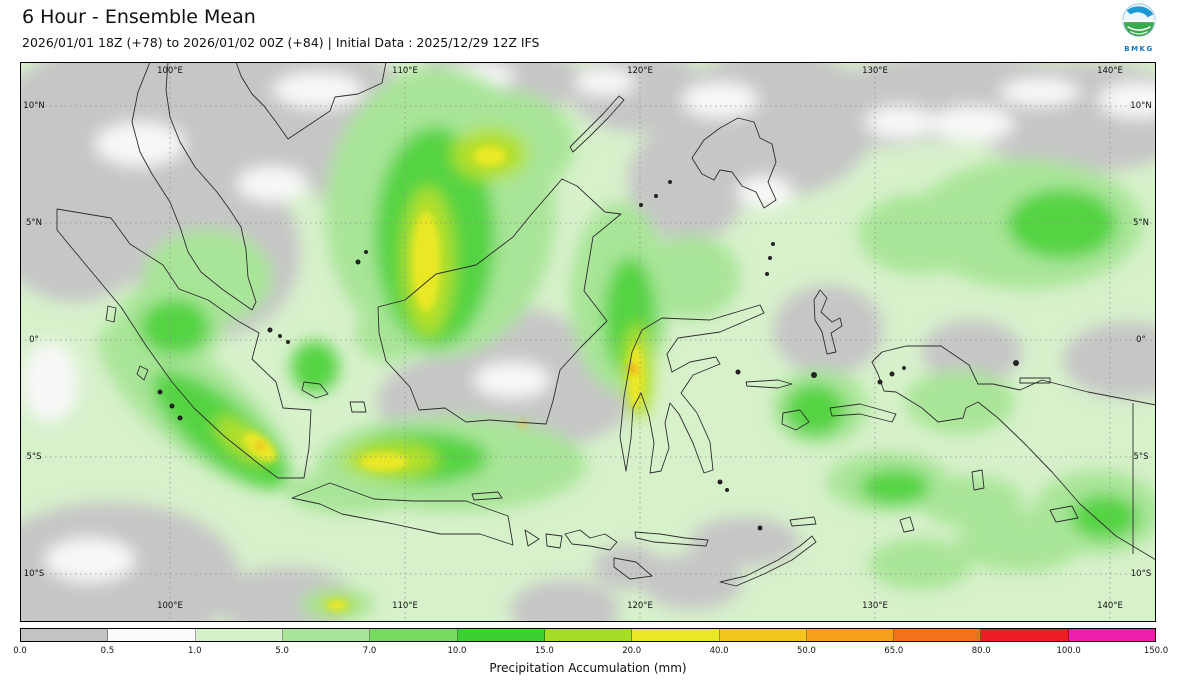 The width and height of the screenshot is (1191, 690). What do you see at coordinates (34, 106) in the screenshot?
I see `lat-tick-left: 10°N` at bounding box center [34, 106].